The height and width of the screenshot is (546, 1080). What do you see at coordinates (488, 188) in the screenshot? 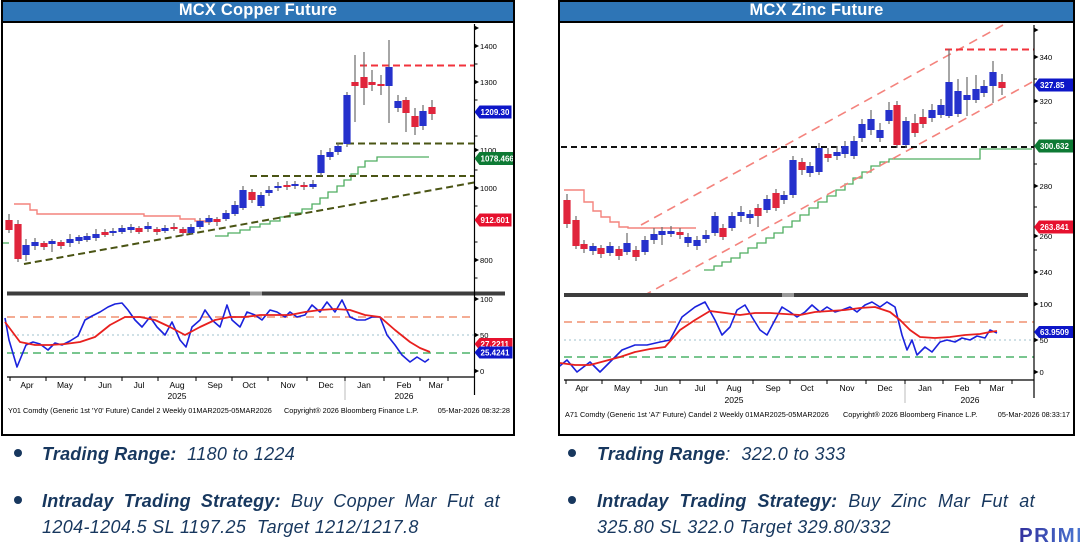
I see `svg-text: 1000` at bounding box center [488, 188].